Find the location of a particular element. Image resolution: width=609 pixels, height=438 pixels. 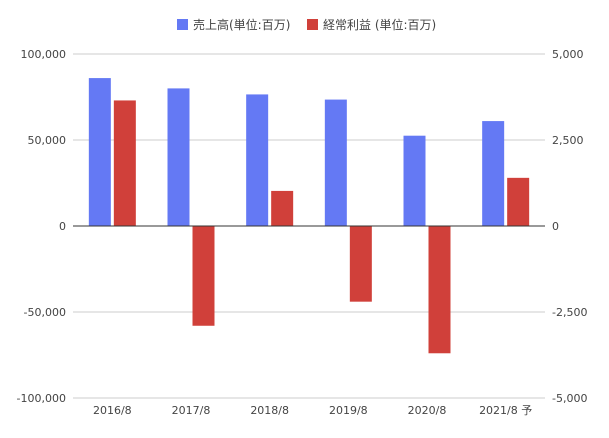

x-tick-label: 2020/8 is located at coordinates (427, 410).